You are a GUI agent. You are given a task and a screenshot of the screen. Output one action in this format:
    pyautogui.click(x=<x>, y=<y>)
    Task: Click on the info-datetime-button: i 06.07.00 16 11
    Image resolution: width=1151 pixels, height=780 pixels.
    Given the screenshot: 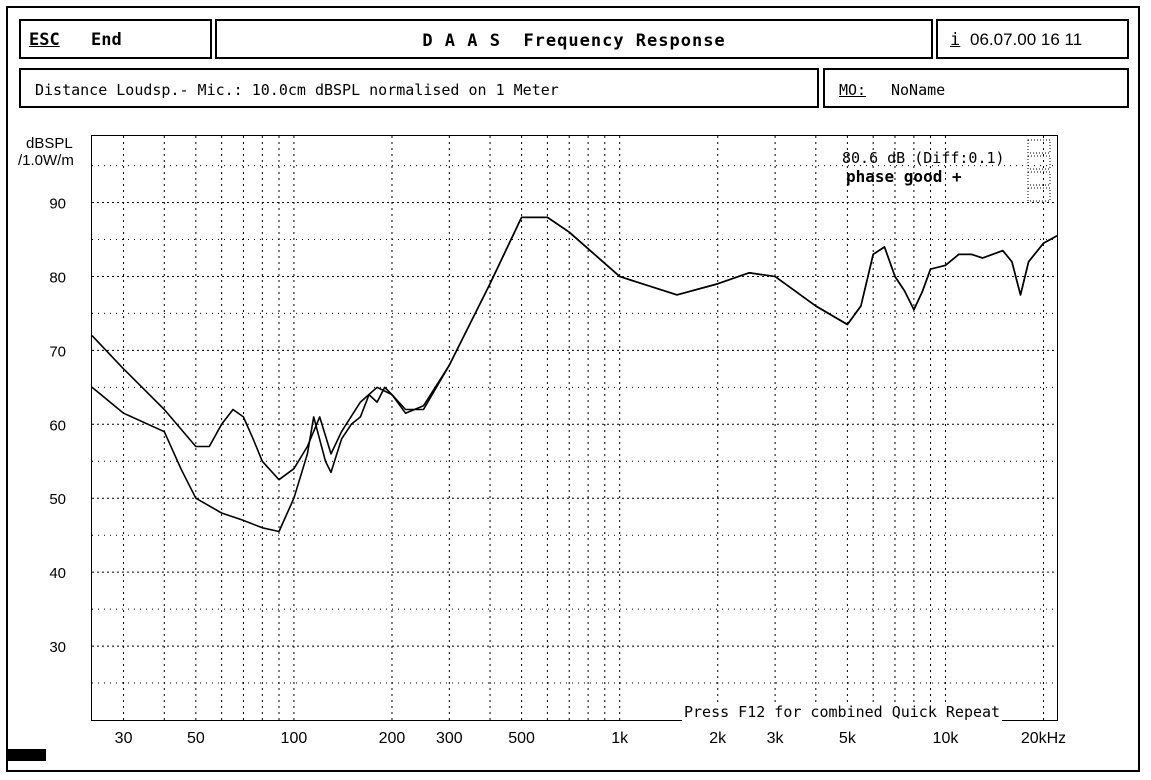 What is the action you would take?
    pyautogui.click(x=1032, y=39)
    